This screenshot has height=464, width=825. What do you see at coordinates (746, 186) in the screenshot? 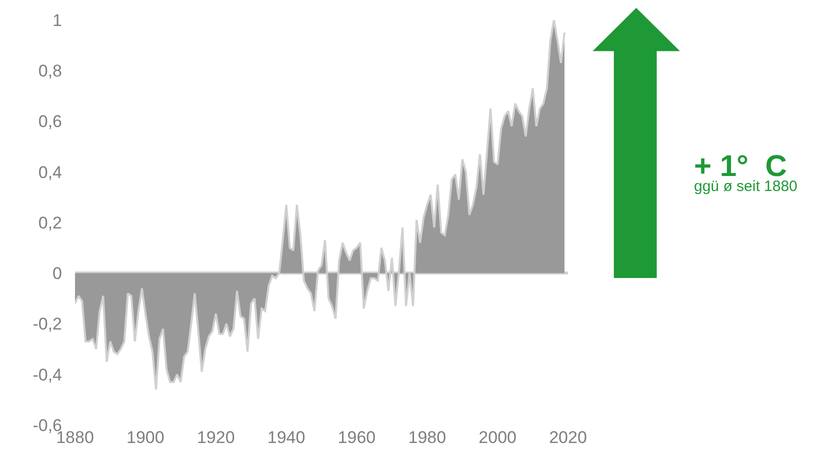
I see `text: ggü ø seit 1880` at bounding box center [746, 186].